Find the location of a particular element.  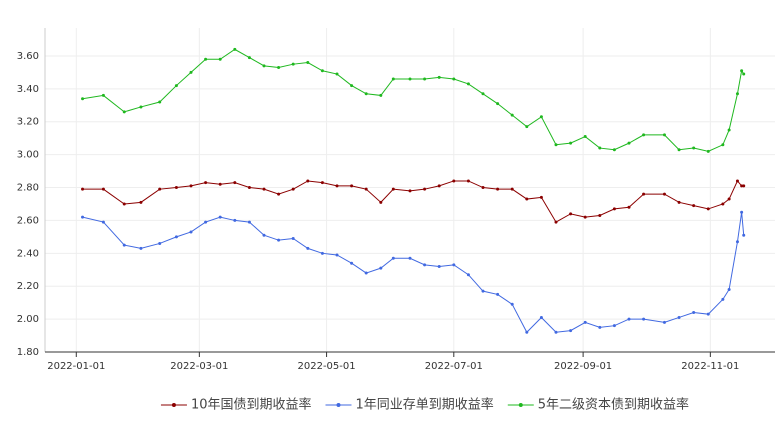

legend-item: 5年二级资本债到期收益率 is located at coordinates (598, 405).